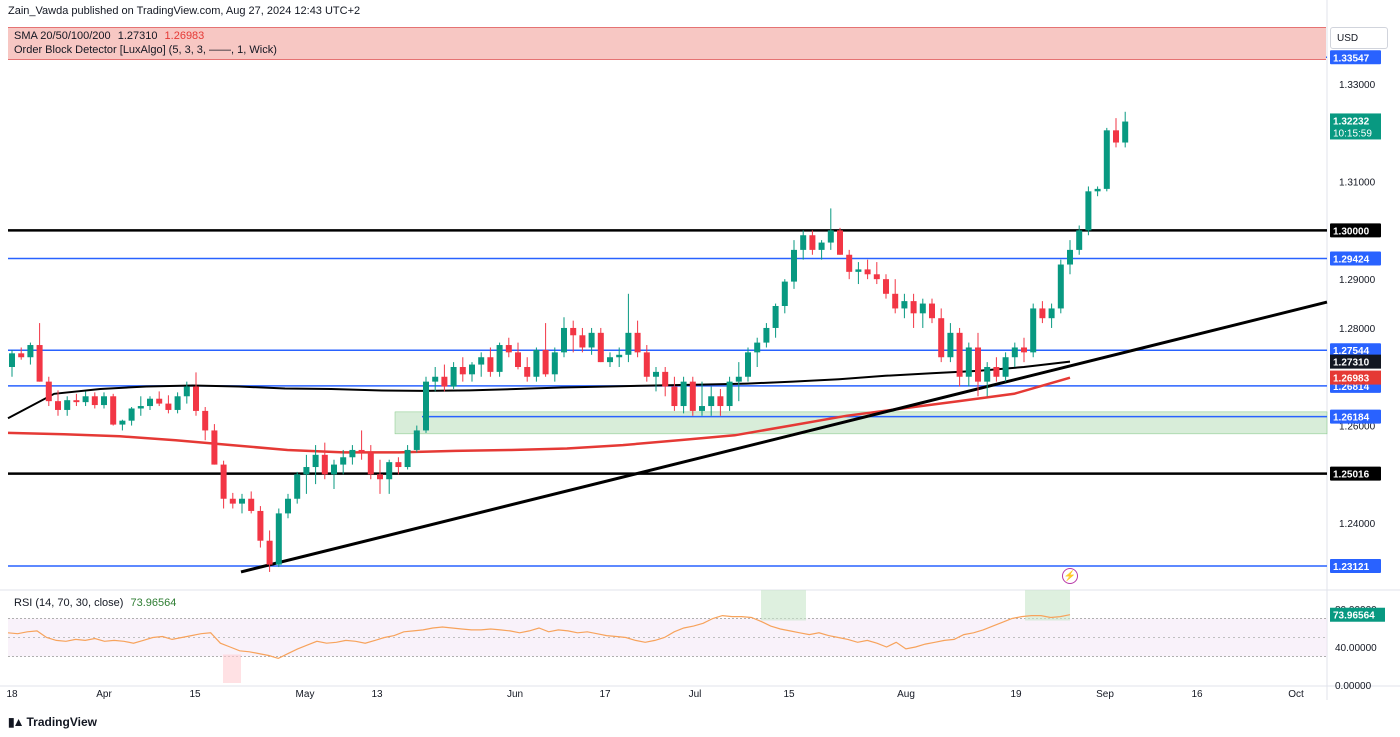 The width and height of the screenshot is (1400, 737). What do you see at coordinates (605, 694) in the screenshot?
I see `x-tick-label: 17` at bounding box center [605, 694].